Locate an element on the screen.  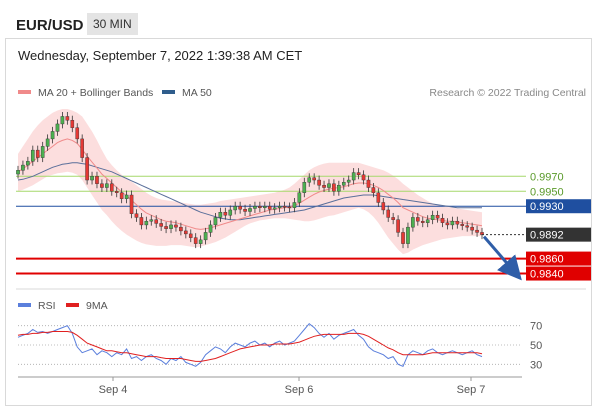
last-price-tag is located at coordinates (558, 234).